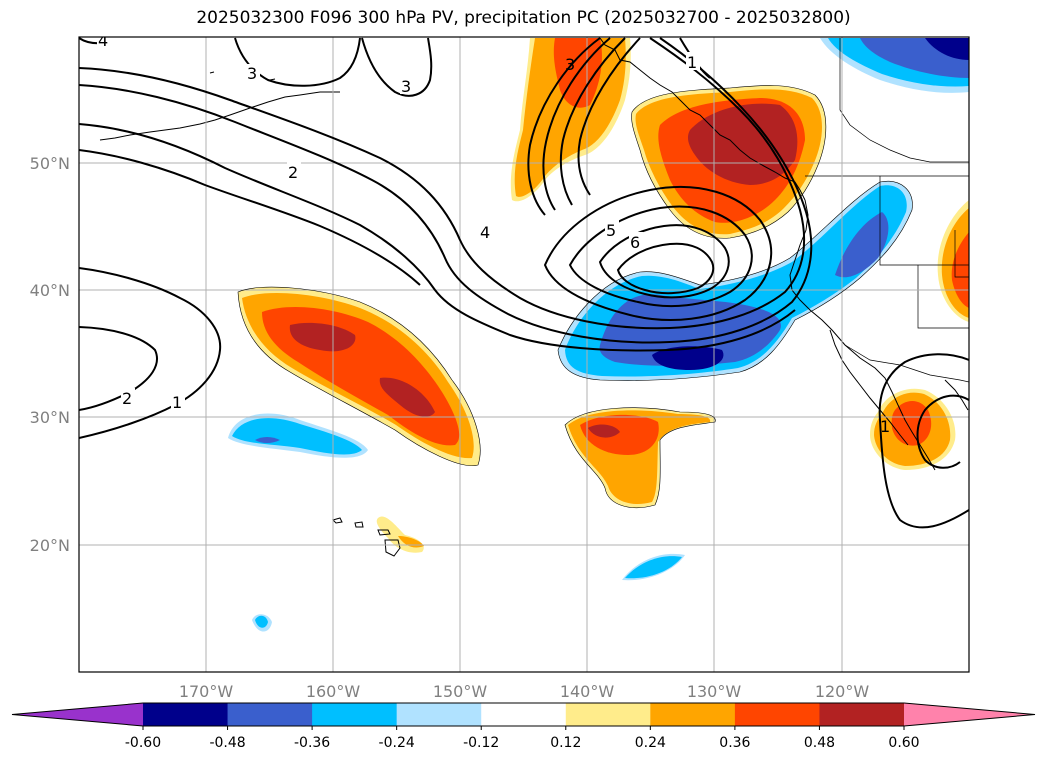 The width and height of the screenshot is (1047, 765). Describe the element at coordinates (913, 429) in the screenshot. I see `precip-positive-mexico` at that location.